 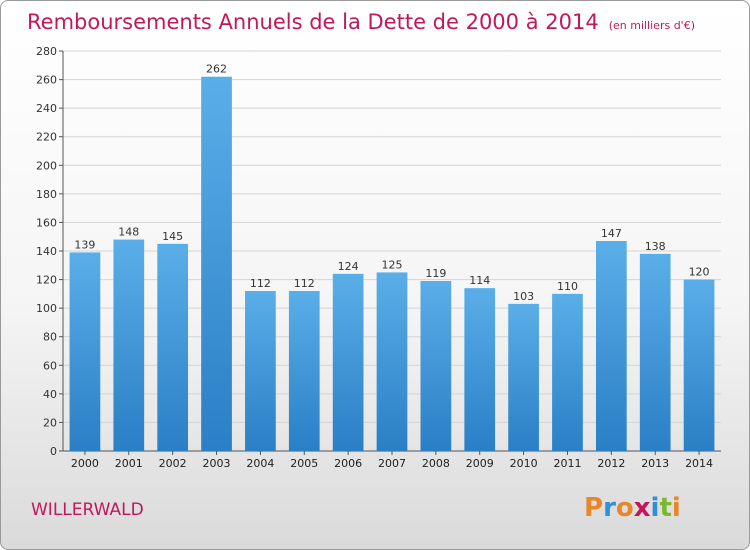 I want to click on chart-subtitle: (en milliers d'€), so click(x=652, y=25).